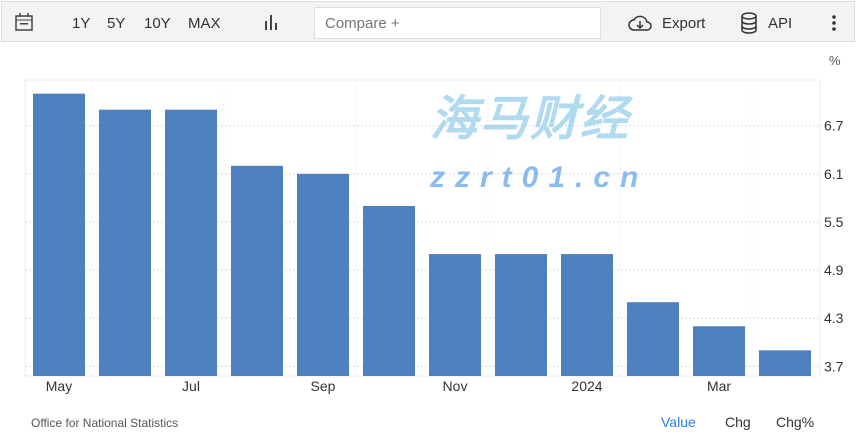 The height and width of the screenshot is (442, 857). What do you see at coordinates (738, 422) in the screenshot?
I see `legend-chg-tab: Chg` at bounding box center [738, 422].